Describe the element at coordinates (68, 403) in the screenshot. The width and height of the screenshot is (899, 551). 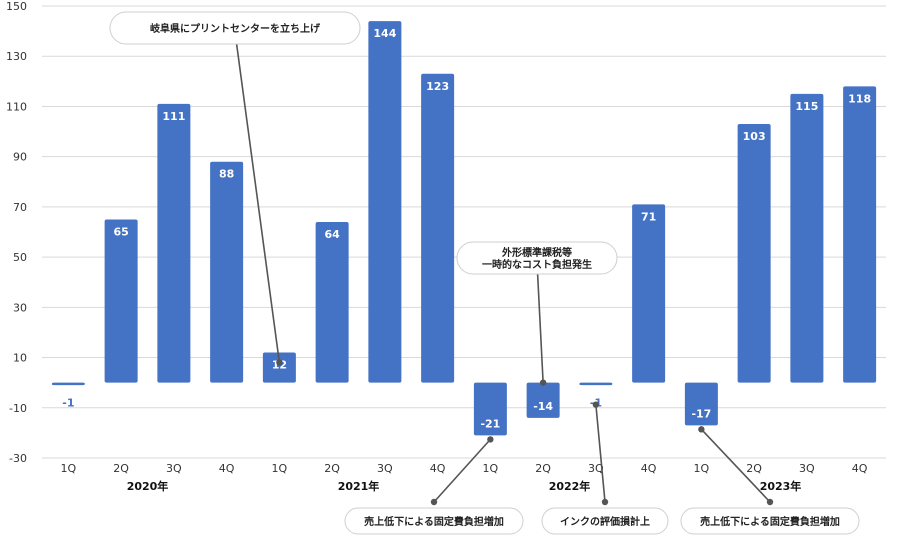
I see `data-label: -1` at that location.